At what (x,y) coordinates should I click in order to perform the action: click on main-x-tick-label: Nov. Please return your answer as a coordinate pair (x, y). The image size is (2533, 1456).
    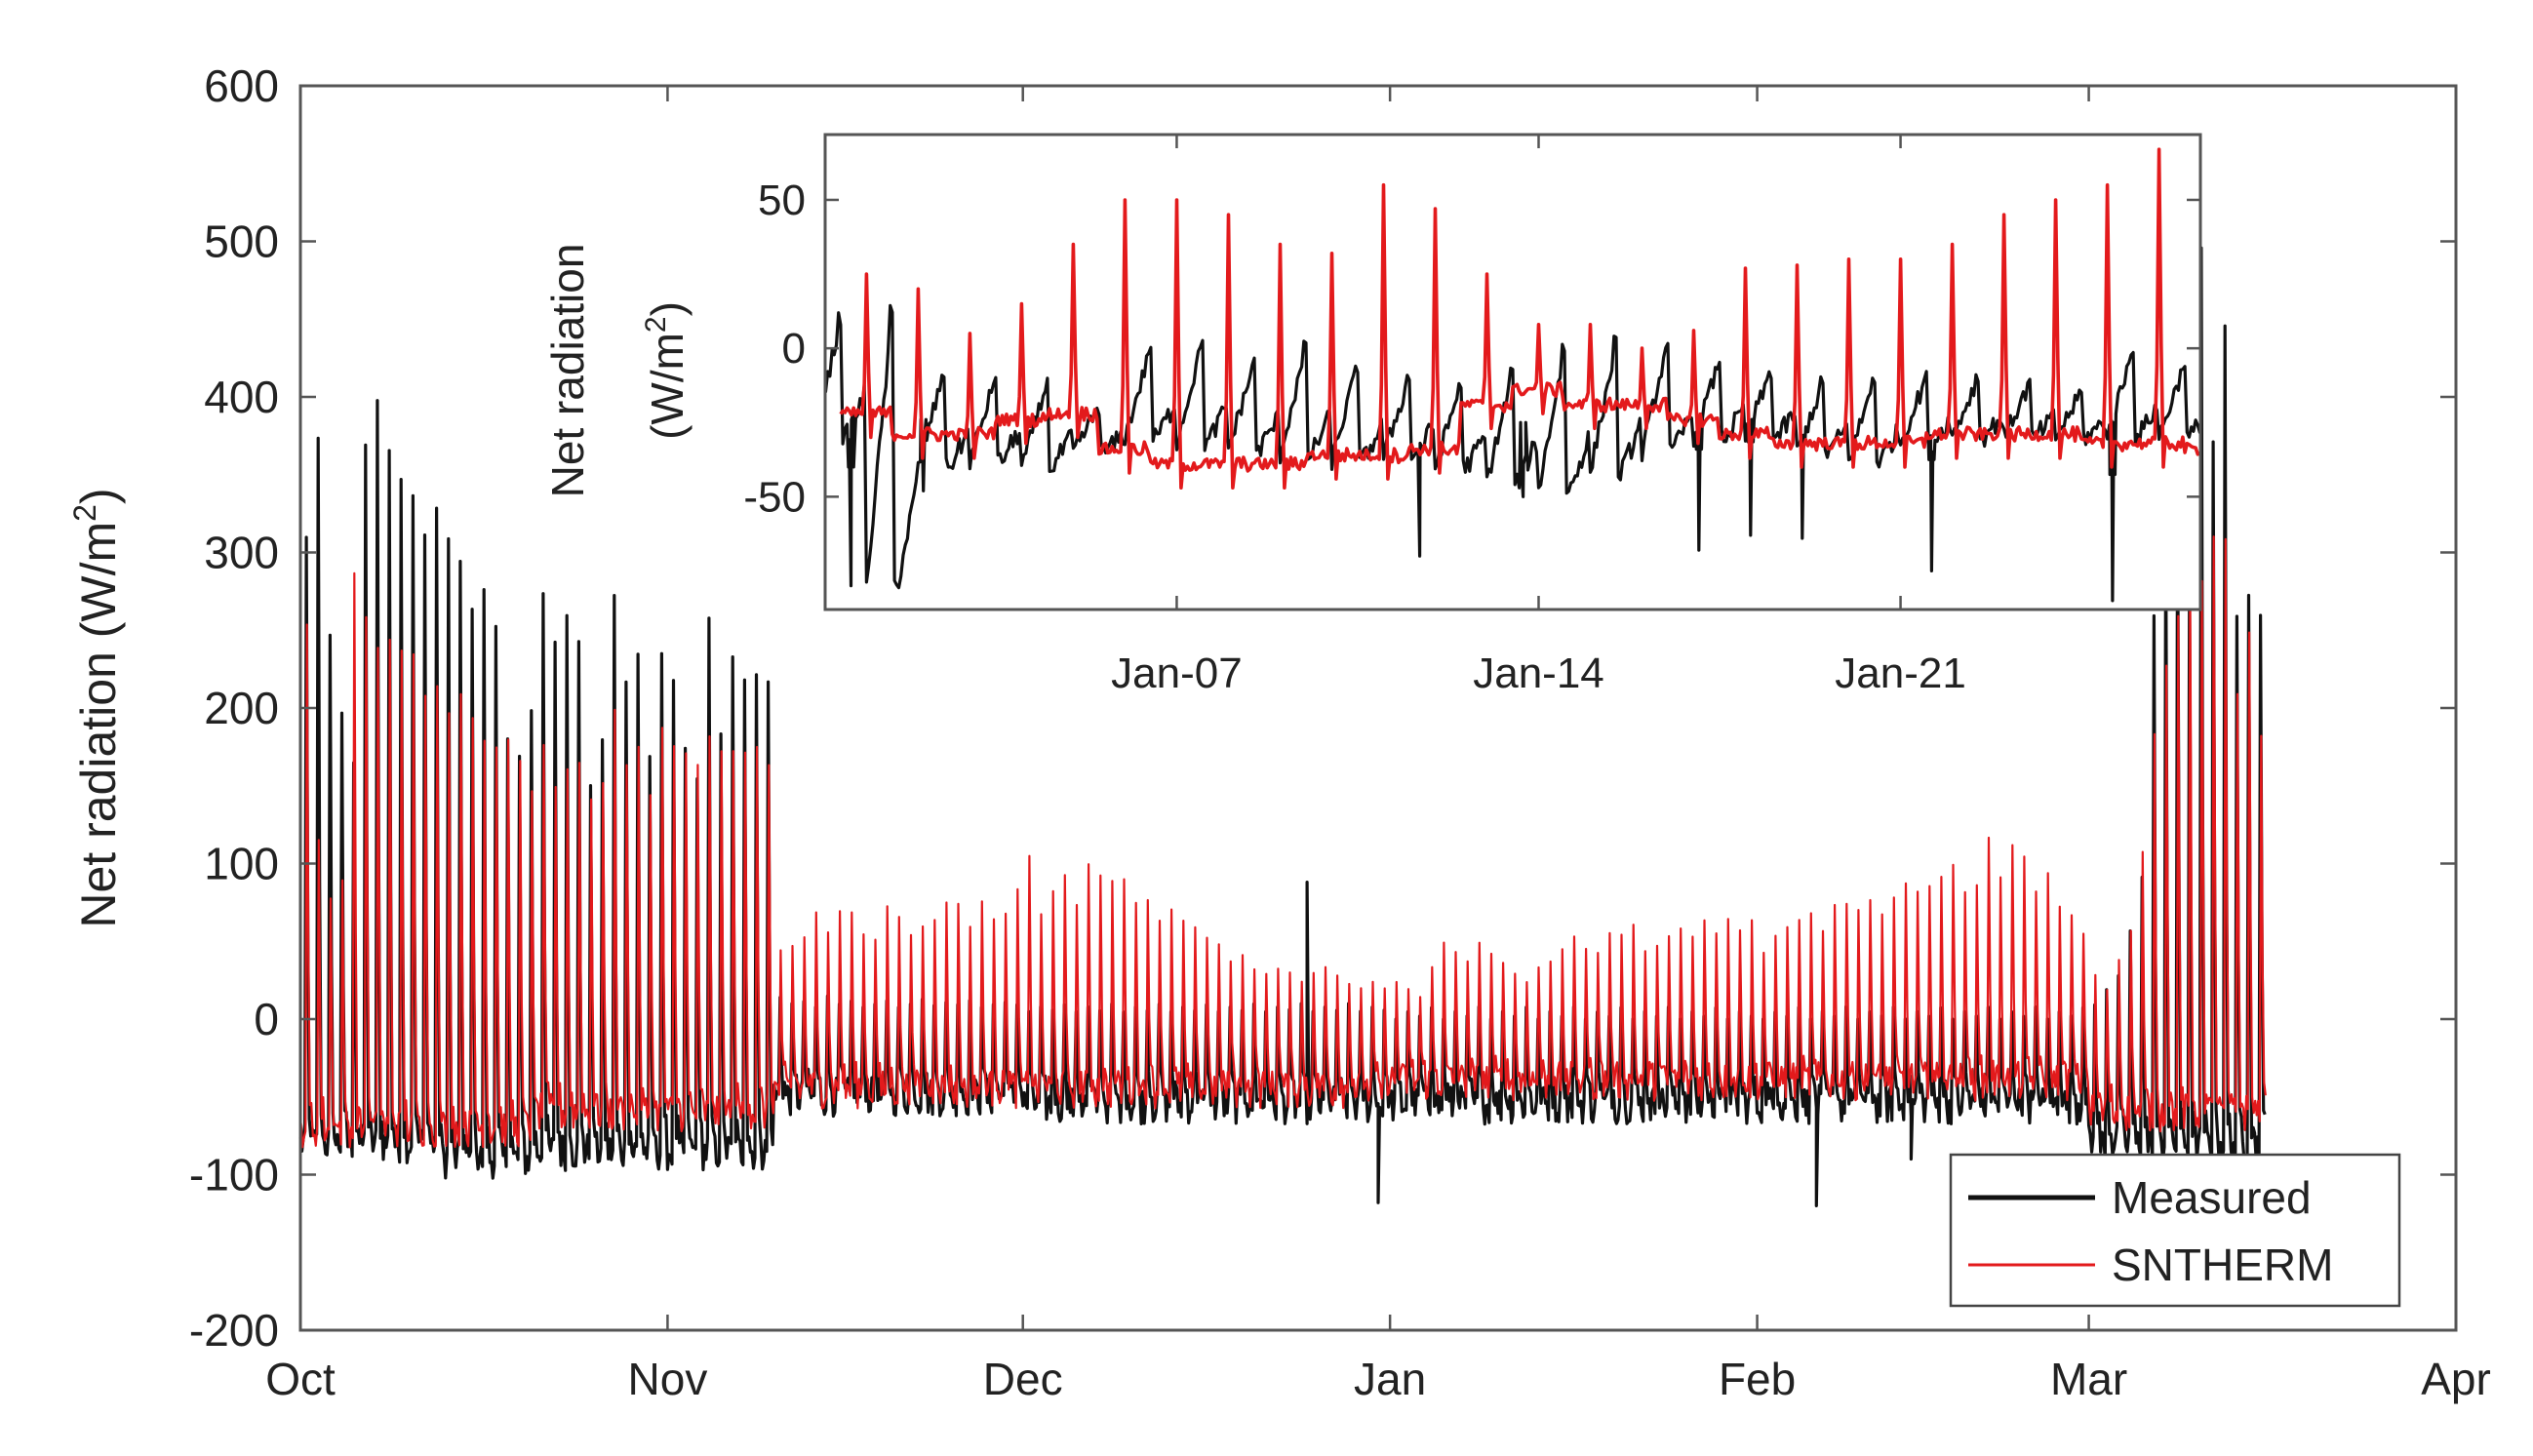
    Looking at the image, I should click on (668, 1379).